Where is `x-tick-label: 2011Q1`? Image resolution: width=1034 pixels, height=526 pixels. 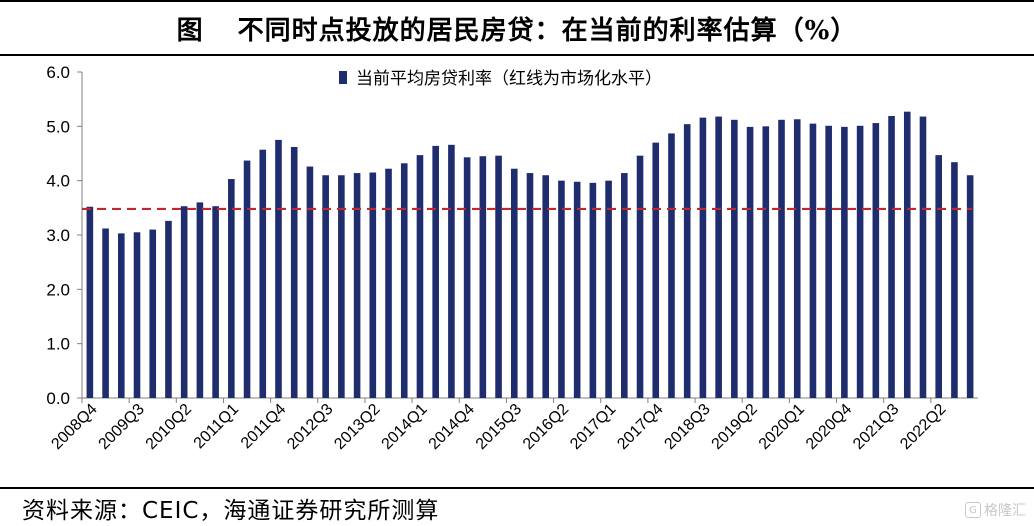
x-tick-label: 2011Q1 is located at coordinates (217, 427).